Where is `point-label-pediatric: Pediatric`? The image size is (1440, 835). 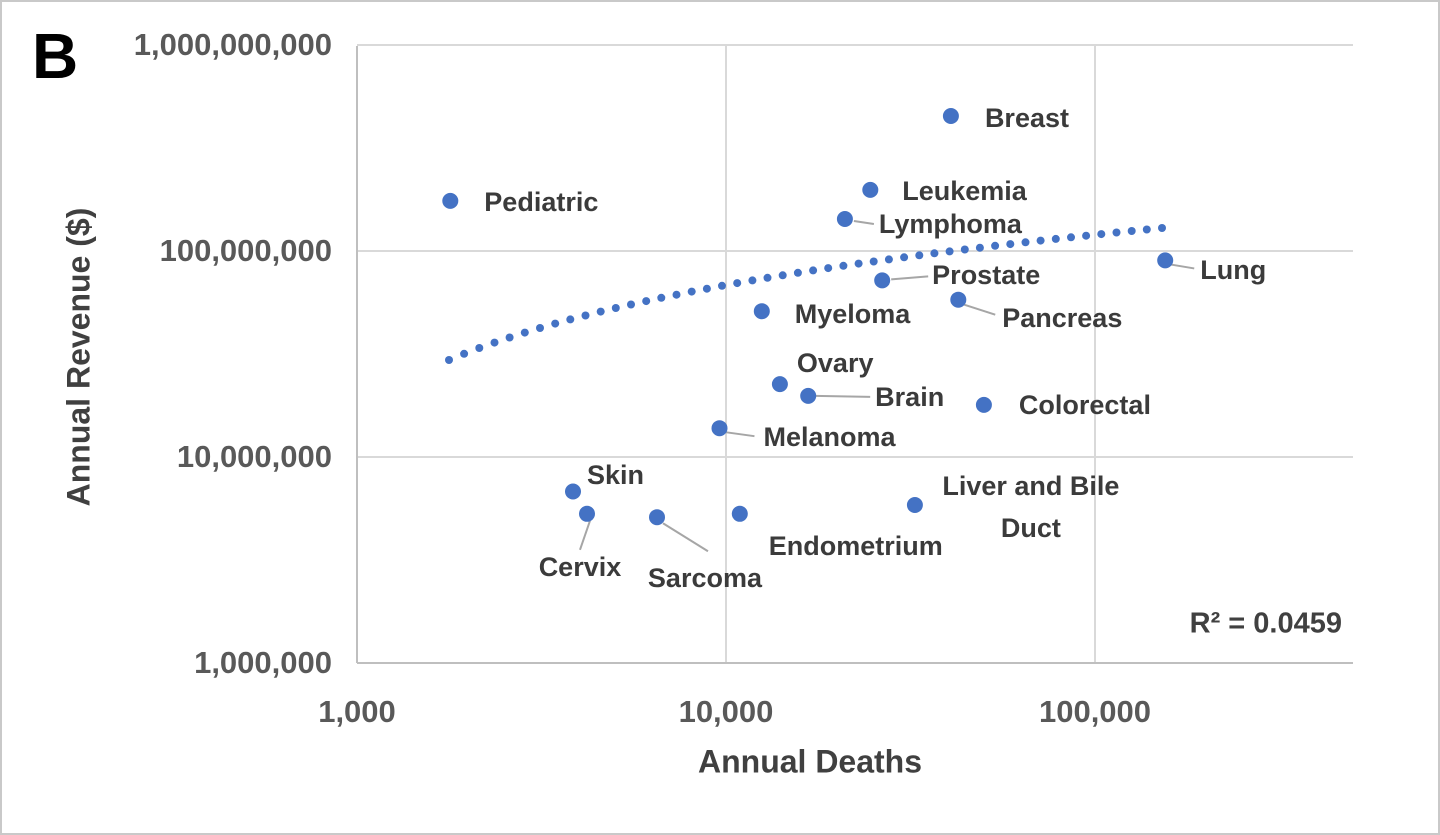
point-label-pediatric: Pediatric is located at coordinates (541, 203).